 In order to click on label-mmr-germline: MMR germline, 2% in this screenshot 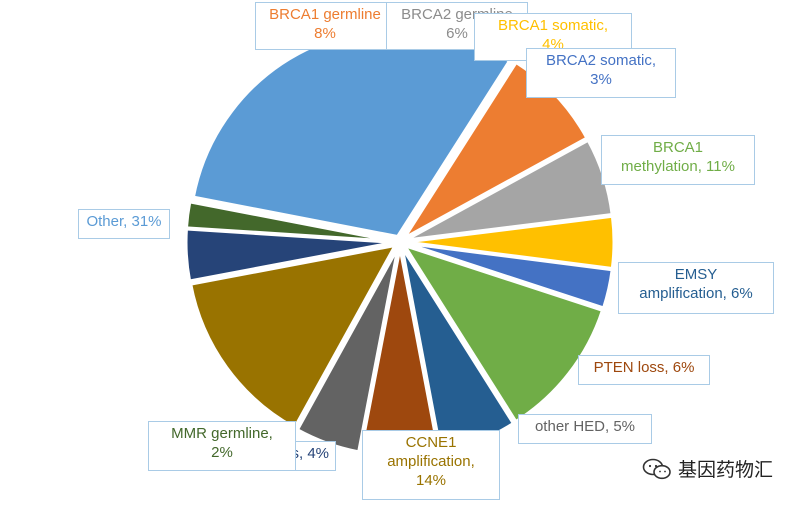, I will do `click(222, 446)`.